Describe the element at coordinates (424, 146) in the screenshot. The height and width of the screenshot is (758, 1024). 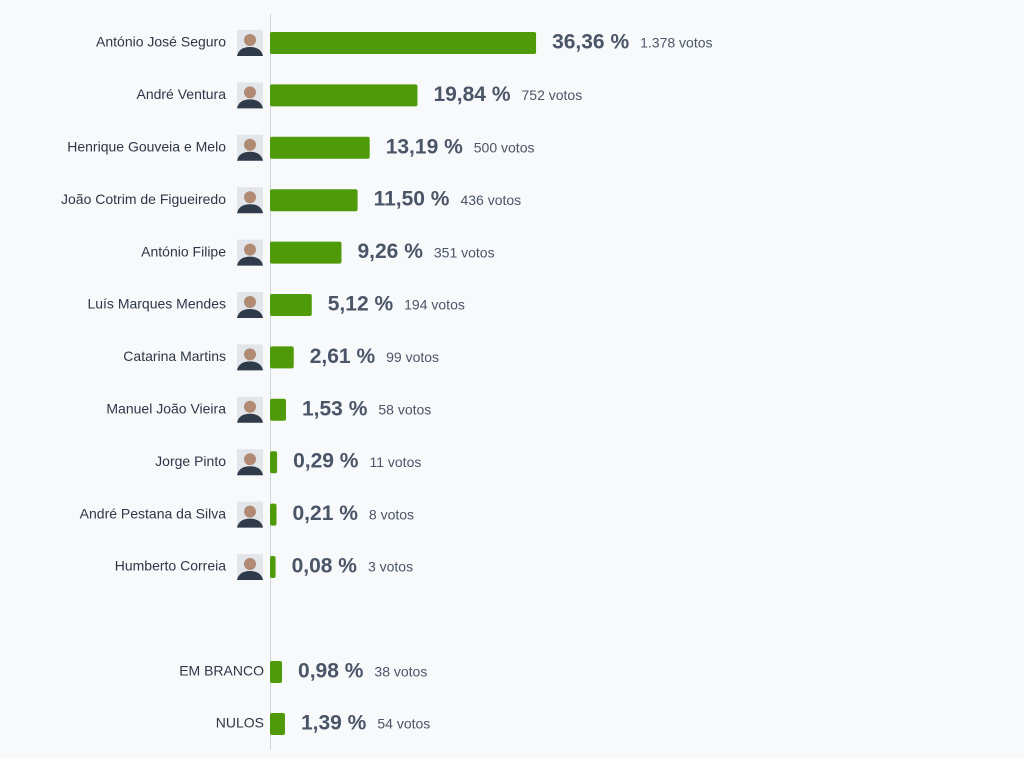
I see `percent-label: 13,19 %` at that location.